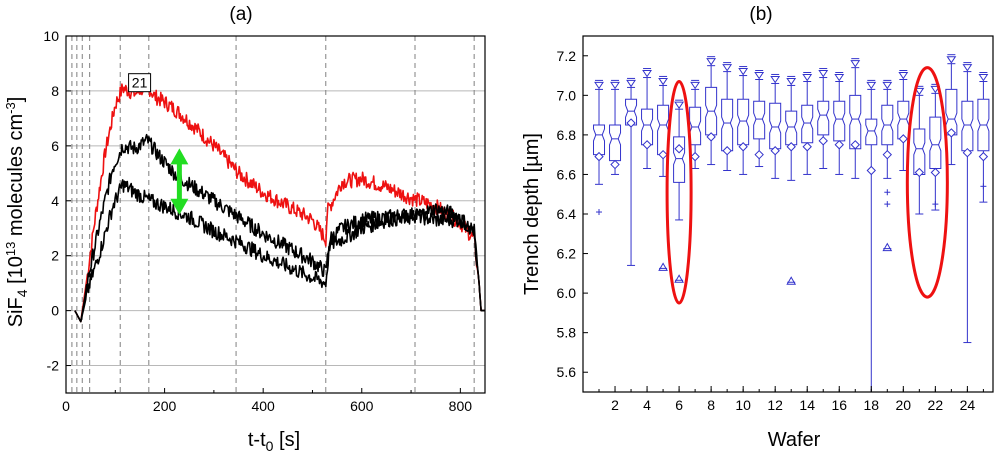 This screenshot has width=1000, height=454. Describe the element at coordinates (179, 206) in the screenshot. I see `arrow-head-down` at that location.